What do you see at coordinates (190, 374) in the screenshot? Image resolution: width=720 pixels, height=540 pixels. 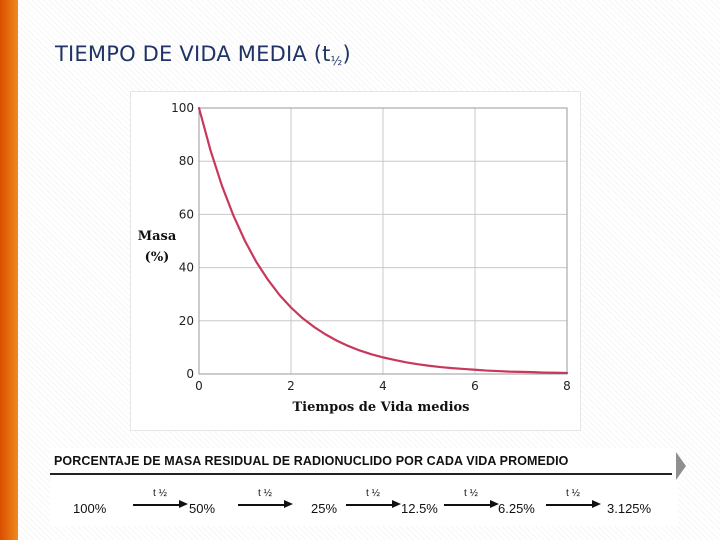 I see `y-tick-label-0: 0` at bounding box center [190, 374].